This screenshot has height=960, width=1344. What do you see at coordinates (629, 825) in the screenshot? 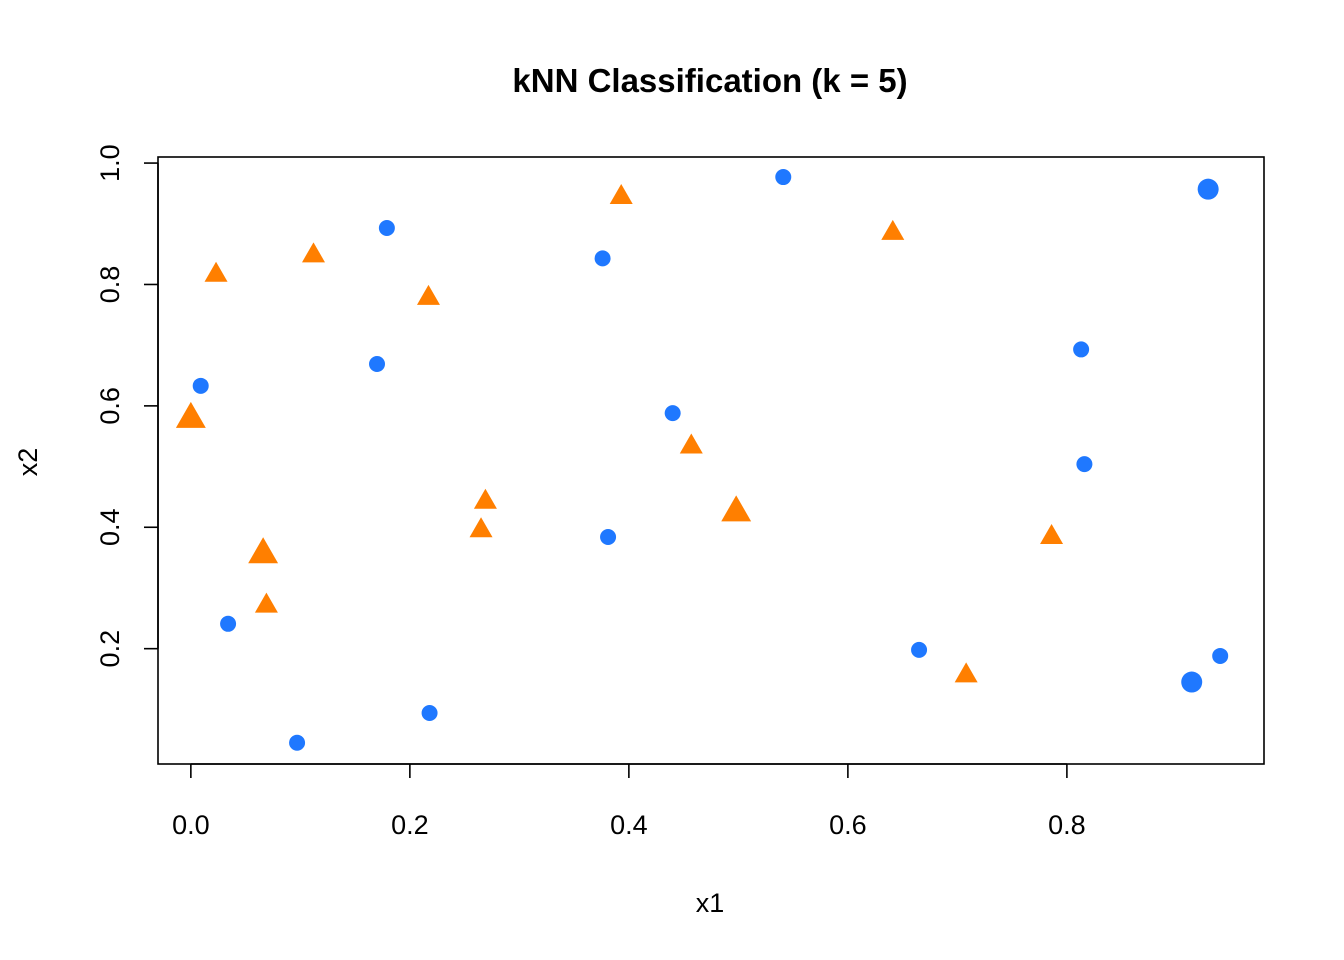
I see `x-tick-label: 0.4` at bounding box center [629, 825].